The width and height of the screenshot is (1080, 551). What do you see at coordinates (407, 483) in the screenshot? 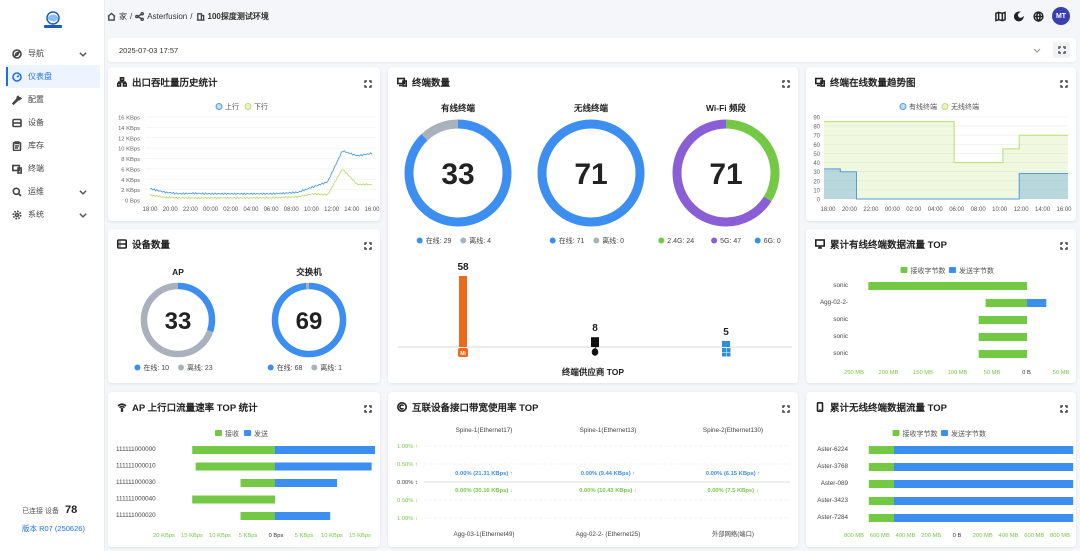
I see `y-tick-label: 0.00% ↕` at bounding box center [407, 483].